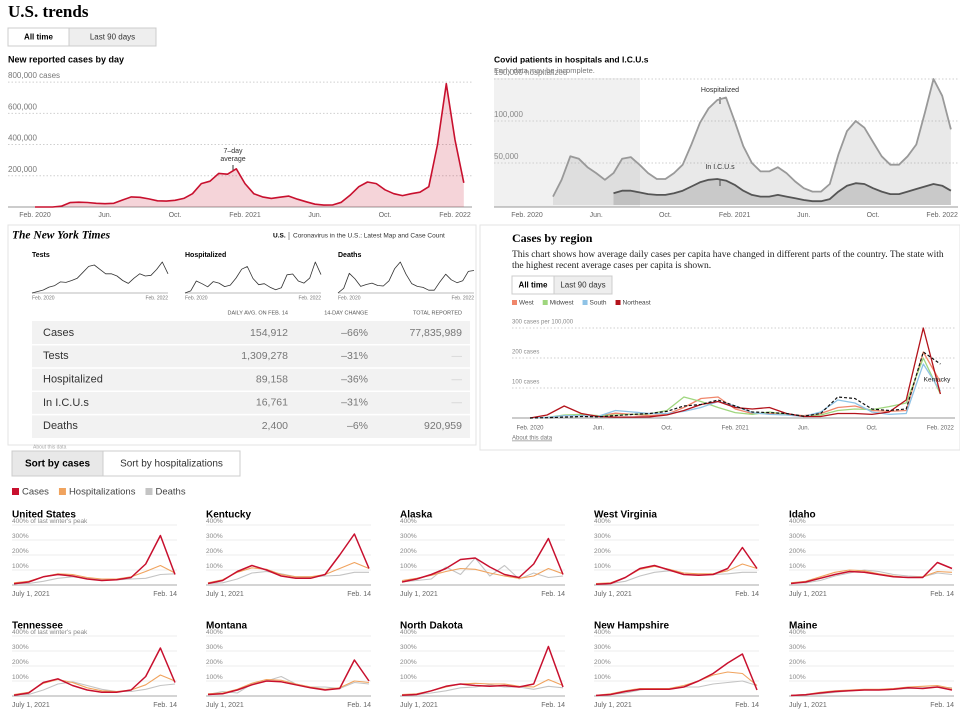 The image size is (960, 720). Describe the element at coordinates (567, 142) in the screenshot. I see `early-data-shade` at that location.